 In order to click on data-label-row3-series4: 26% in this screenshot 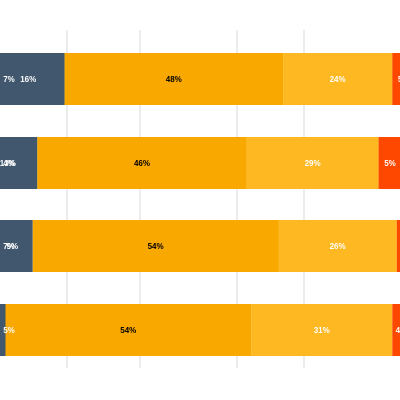, I will do `click(338, 246)`.